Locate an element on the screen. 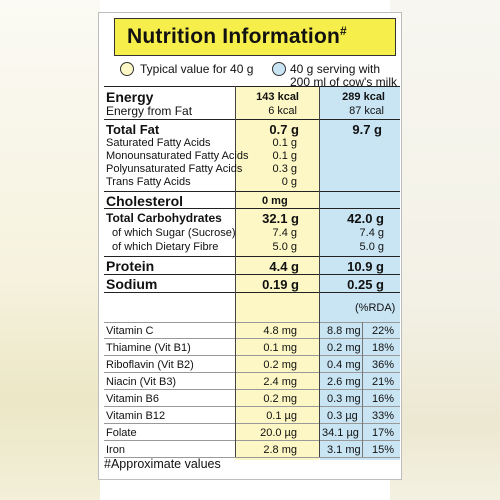 The width and height of the screenshot is (500, 500). vitamin-label: Folate is located at coordinates (121, 433).